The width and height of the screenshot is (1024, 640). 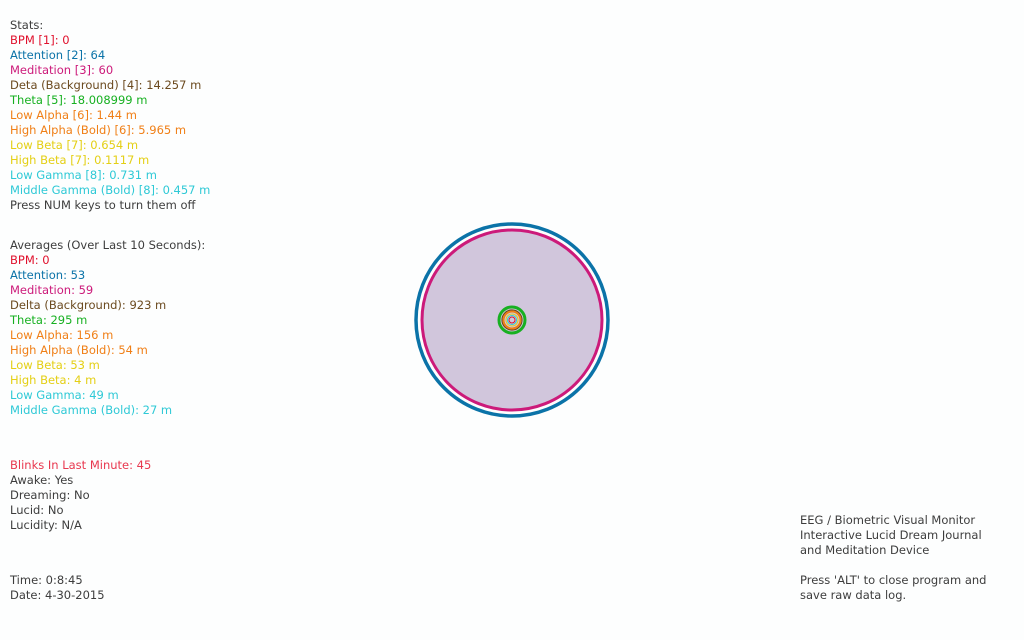 What do you see at coordinates (107, 260) in the screenshot?
I see `avg-bpm: BPM: 0` at bounding box center [107, 260].